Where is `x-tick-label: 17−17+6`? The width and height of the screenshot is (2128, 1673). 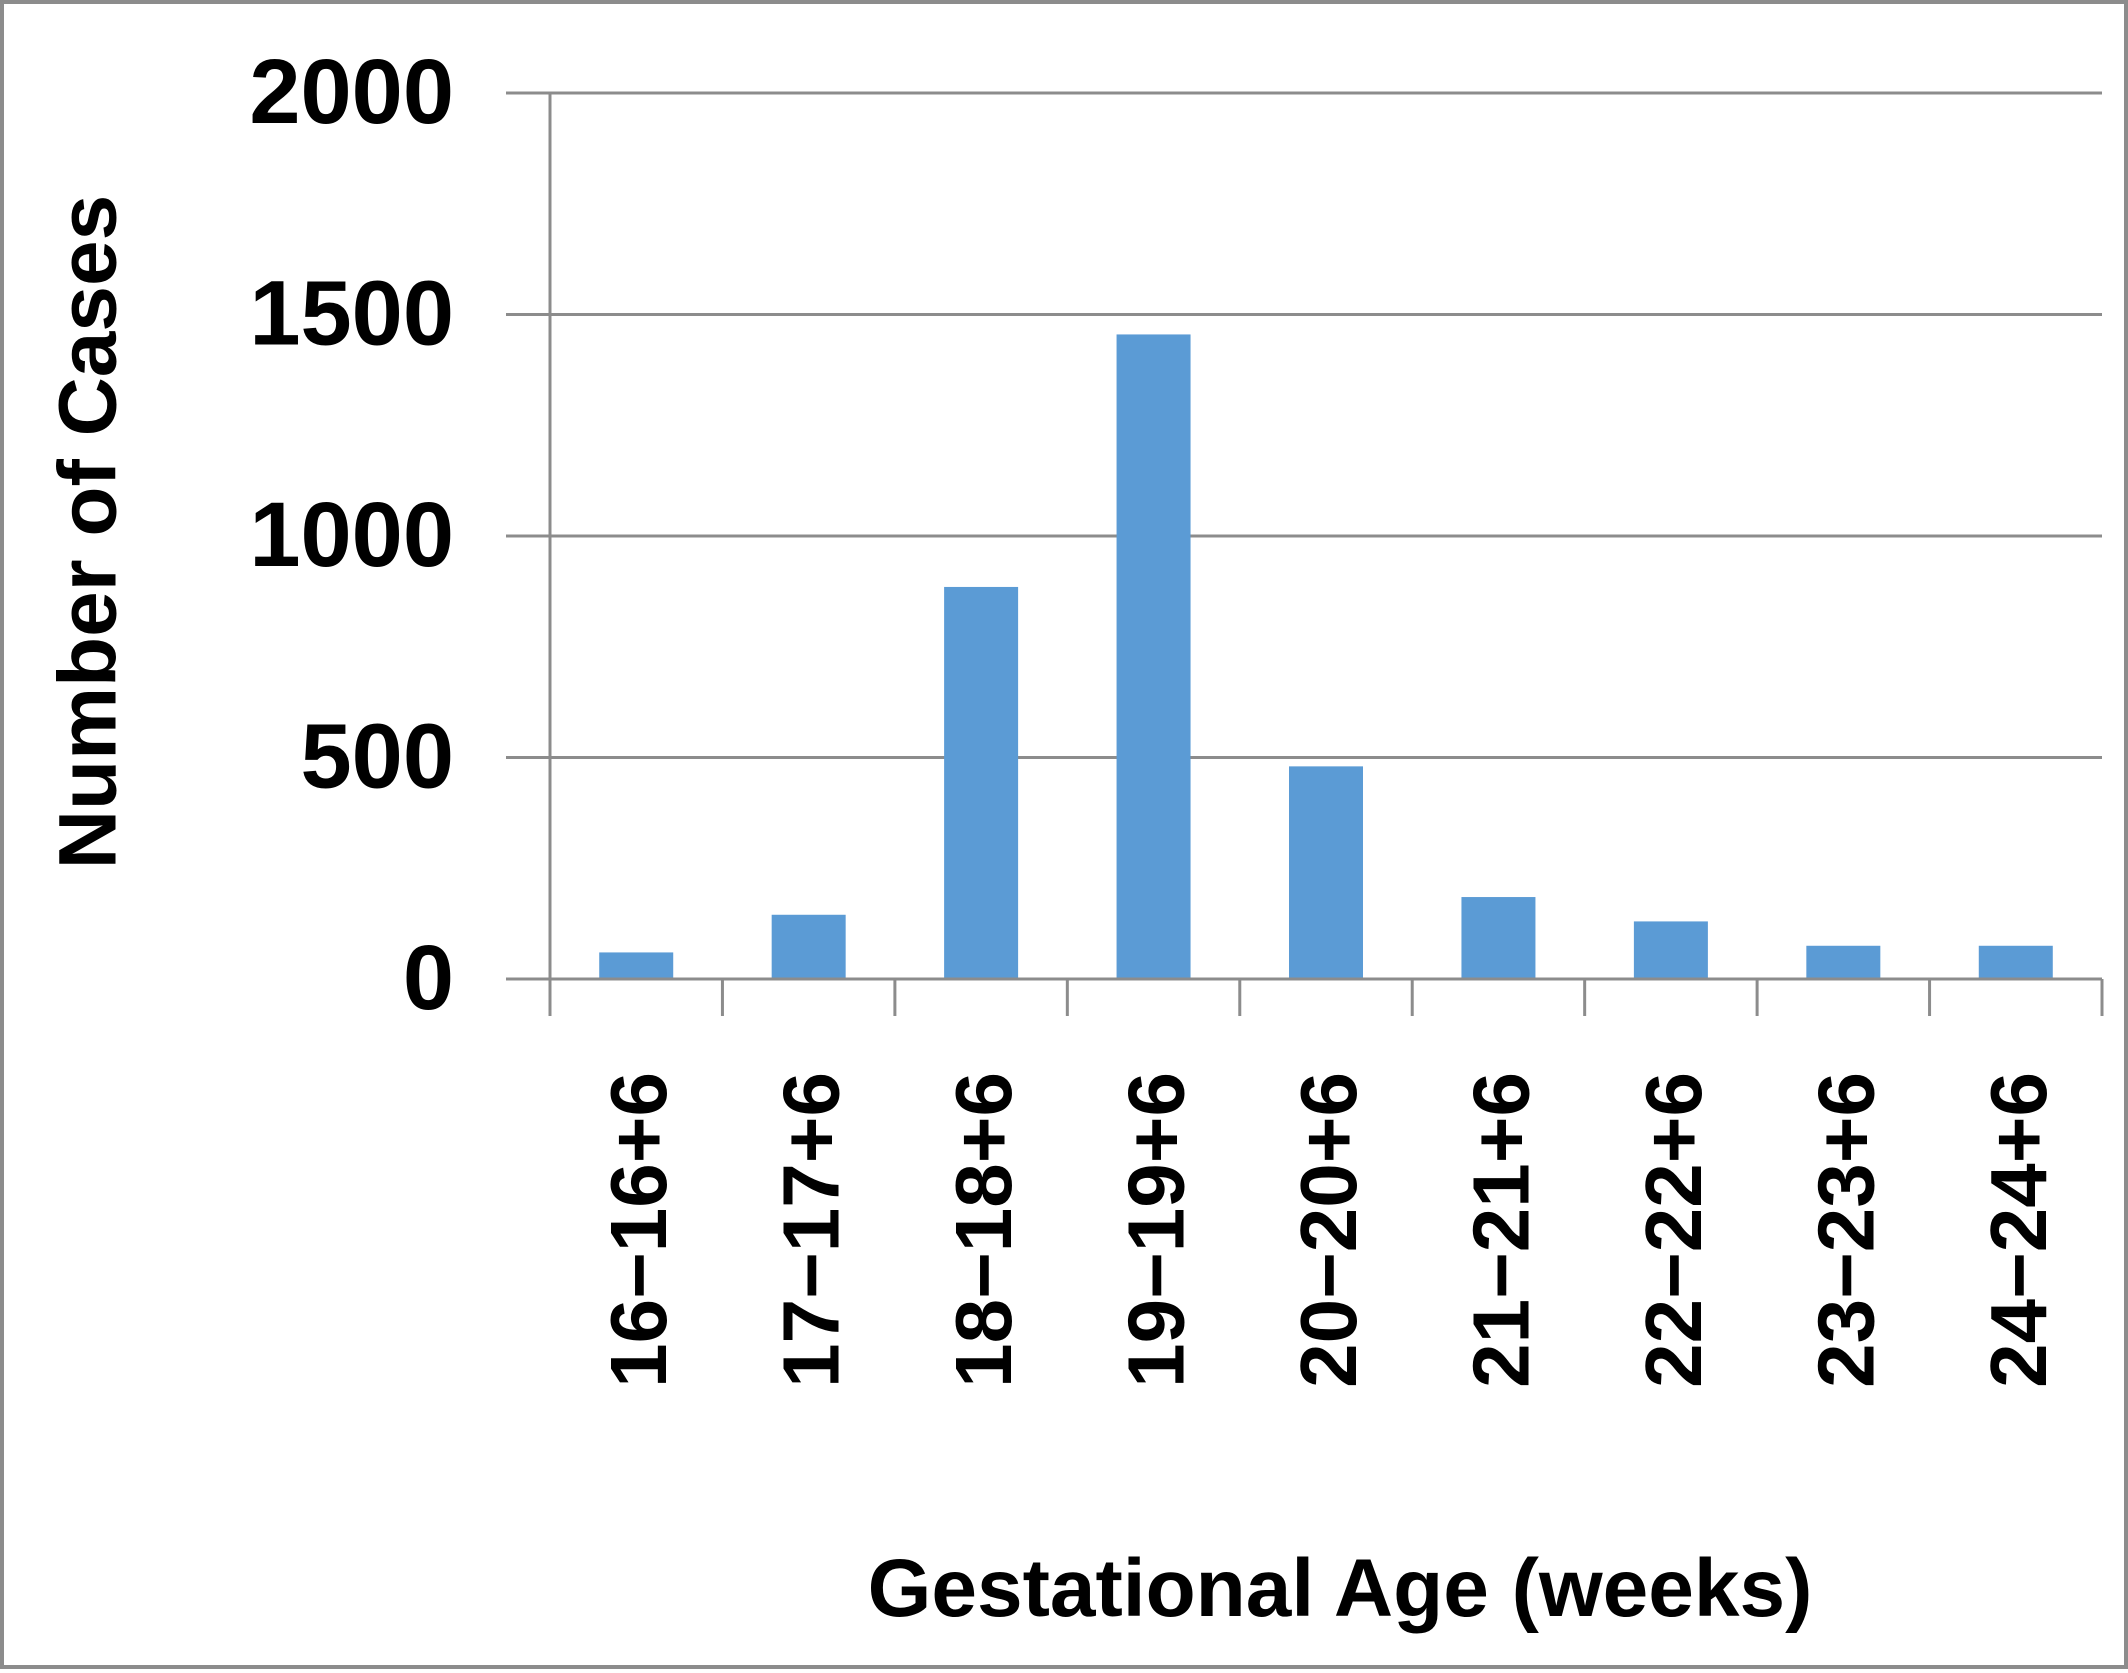 x-tick-label: 17−17+6 is located at coordinates (811, 1230).